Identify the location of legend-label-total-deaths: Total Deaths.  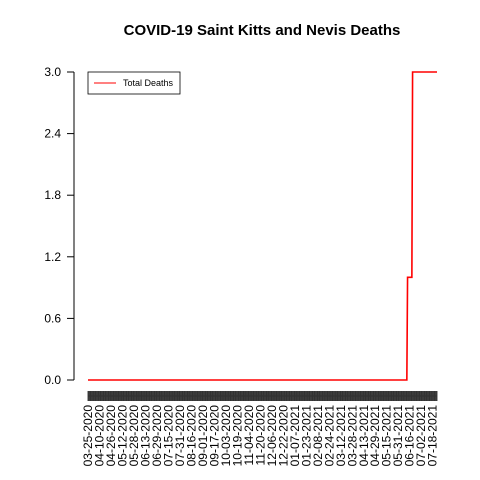
(148, 83).